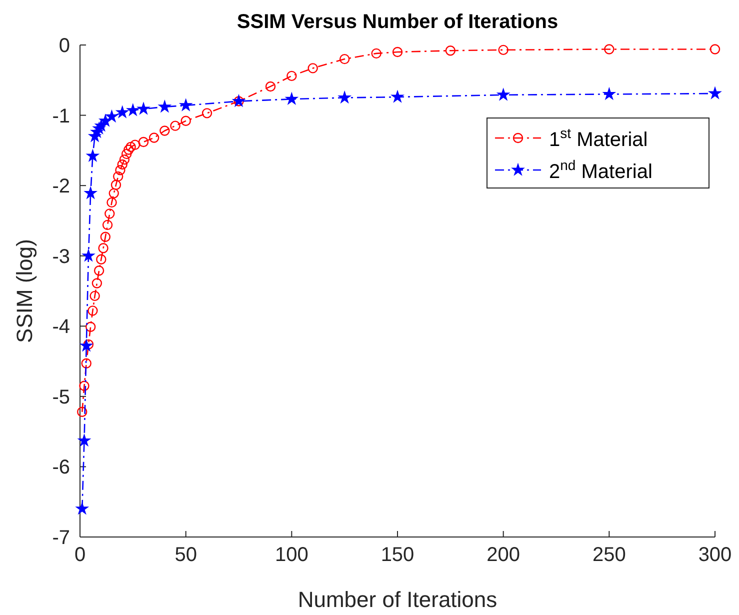 Image resolution: width=739 pixels, height=615 pixels. I want to click on y-tick-label: -7, so click(61, 538).